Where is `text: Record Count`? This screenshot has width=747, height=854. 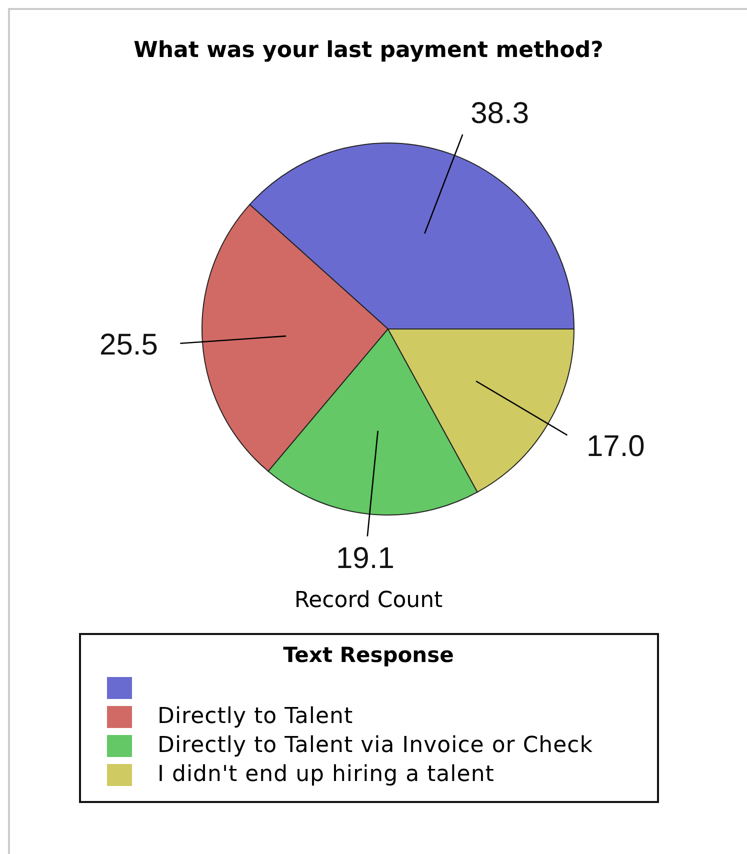
text: Record Count is located at coordinates (368, 600).